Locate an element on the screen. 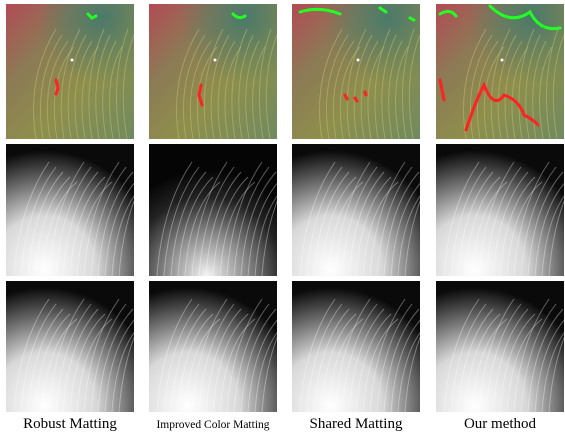 The width and height of the screenshot is (565, 434). caption: Improved Color Matting is located at coordinates (212, 425).